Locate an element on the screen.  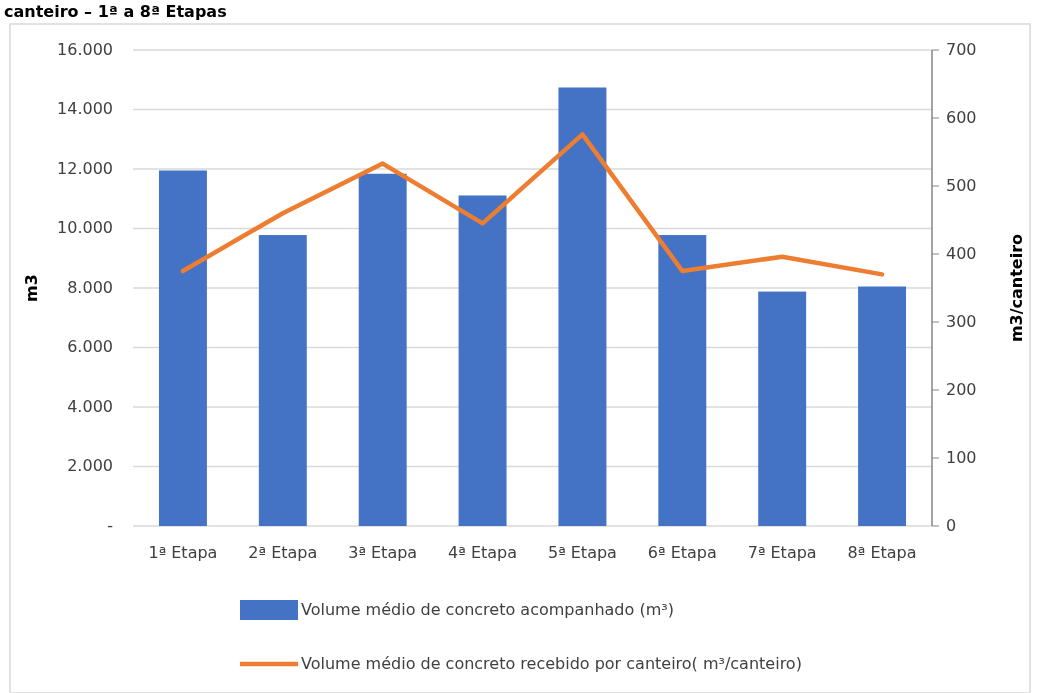
y-tick-label: 4.000 is located at coordinates (90, 406).